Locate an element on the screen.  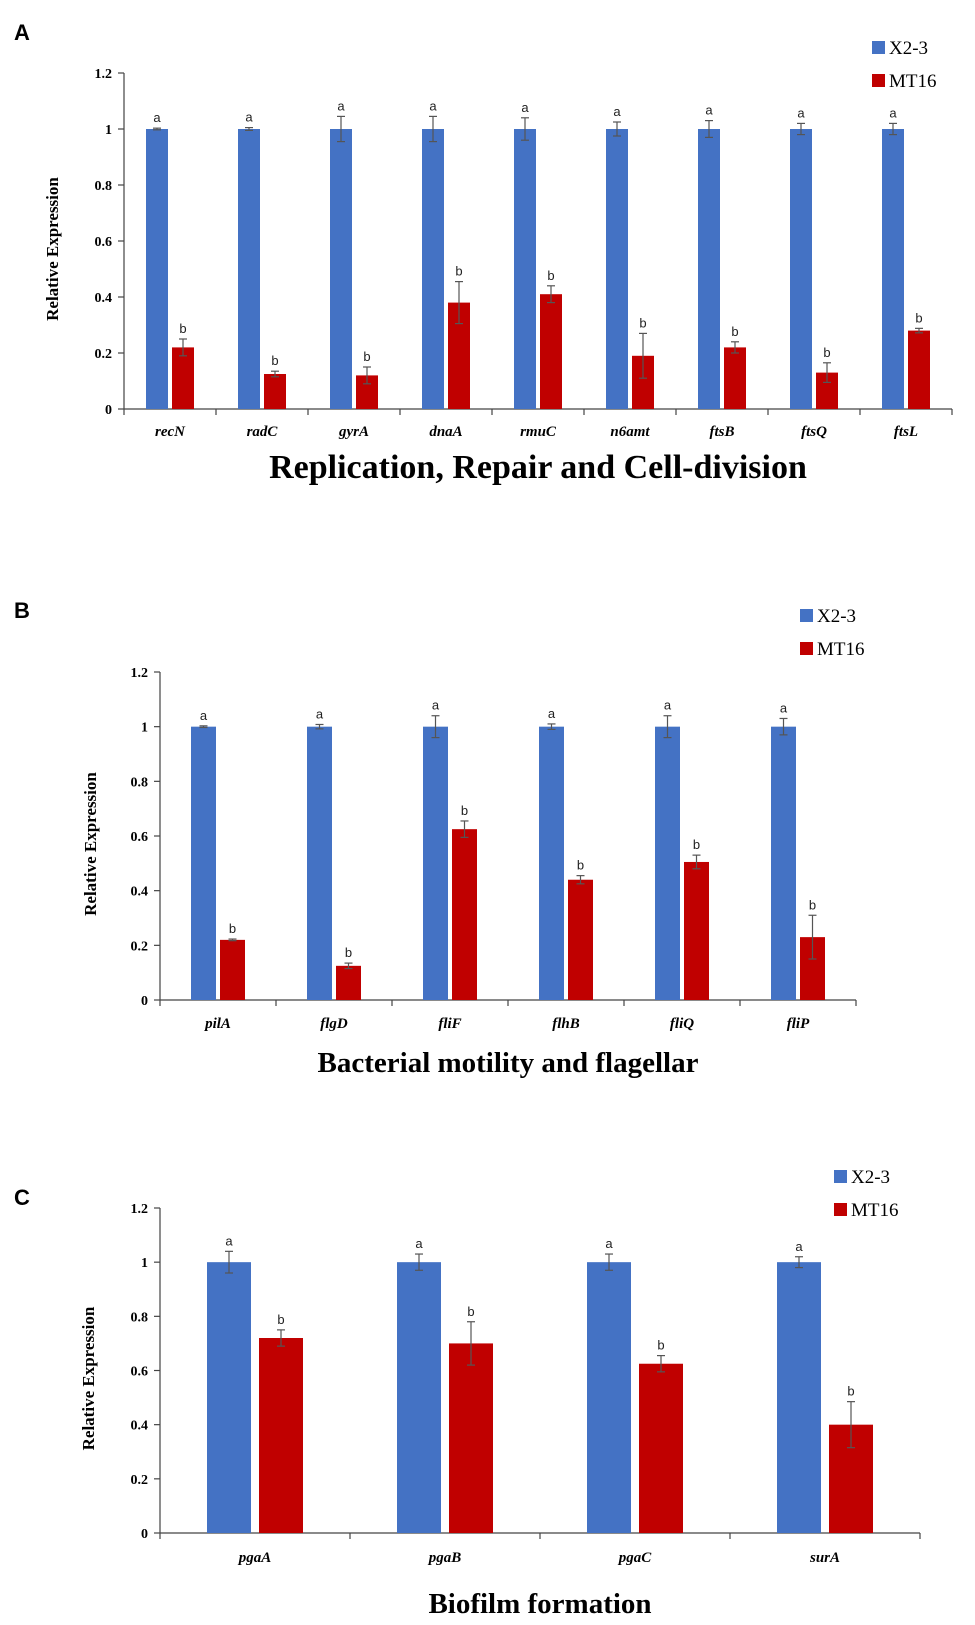
category-label: pilA is located at coordinates (217, 1024).